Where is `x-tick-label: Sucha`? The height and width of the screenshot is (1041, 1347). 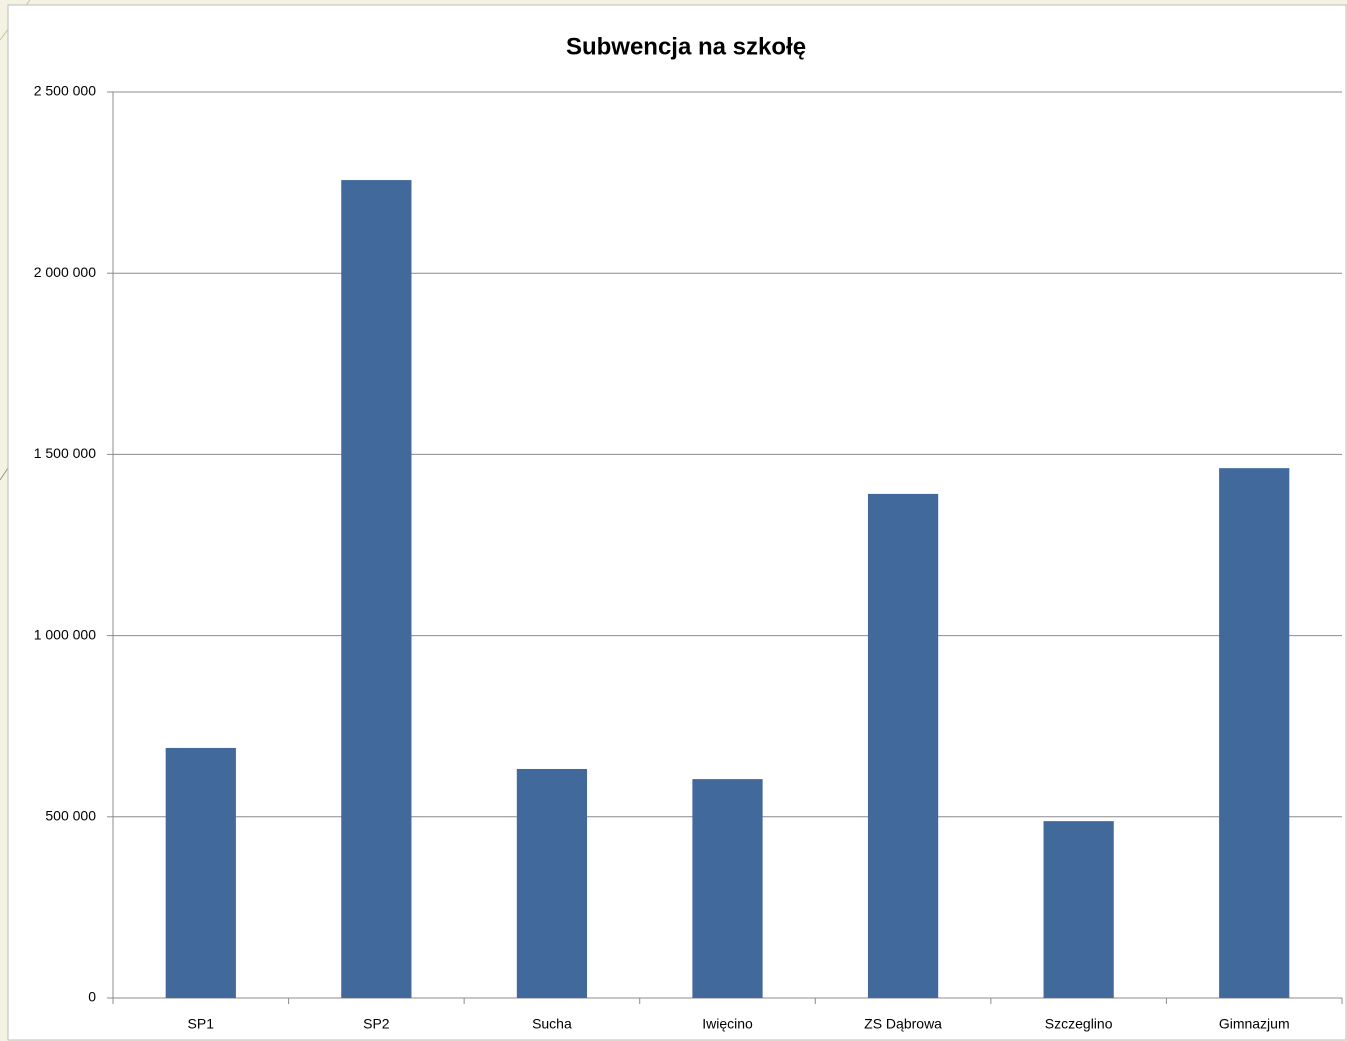
x-tick-label: Sucha is located at coordinates (552, 1024).